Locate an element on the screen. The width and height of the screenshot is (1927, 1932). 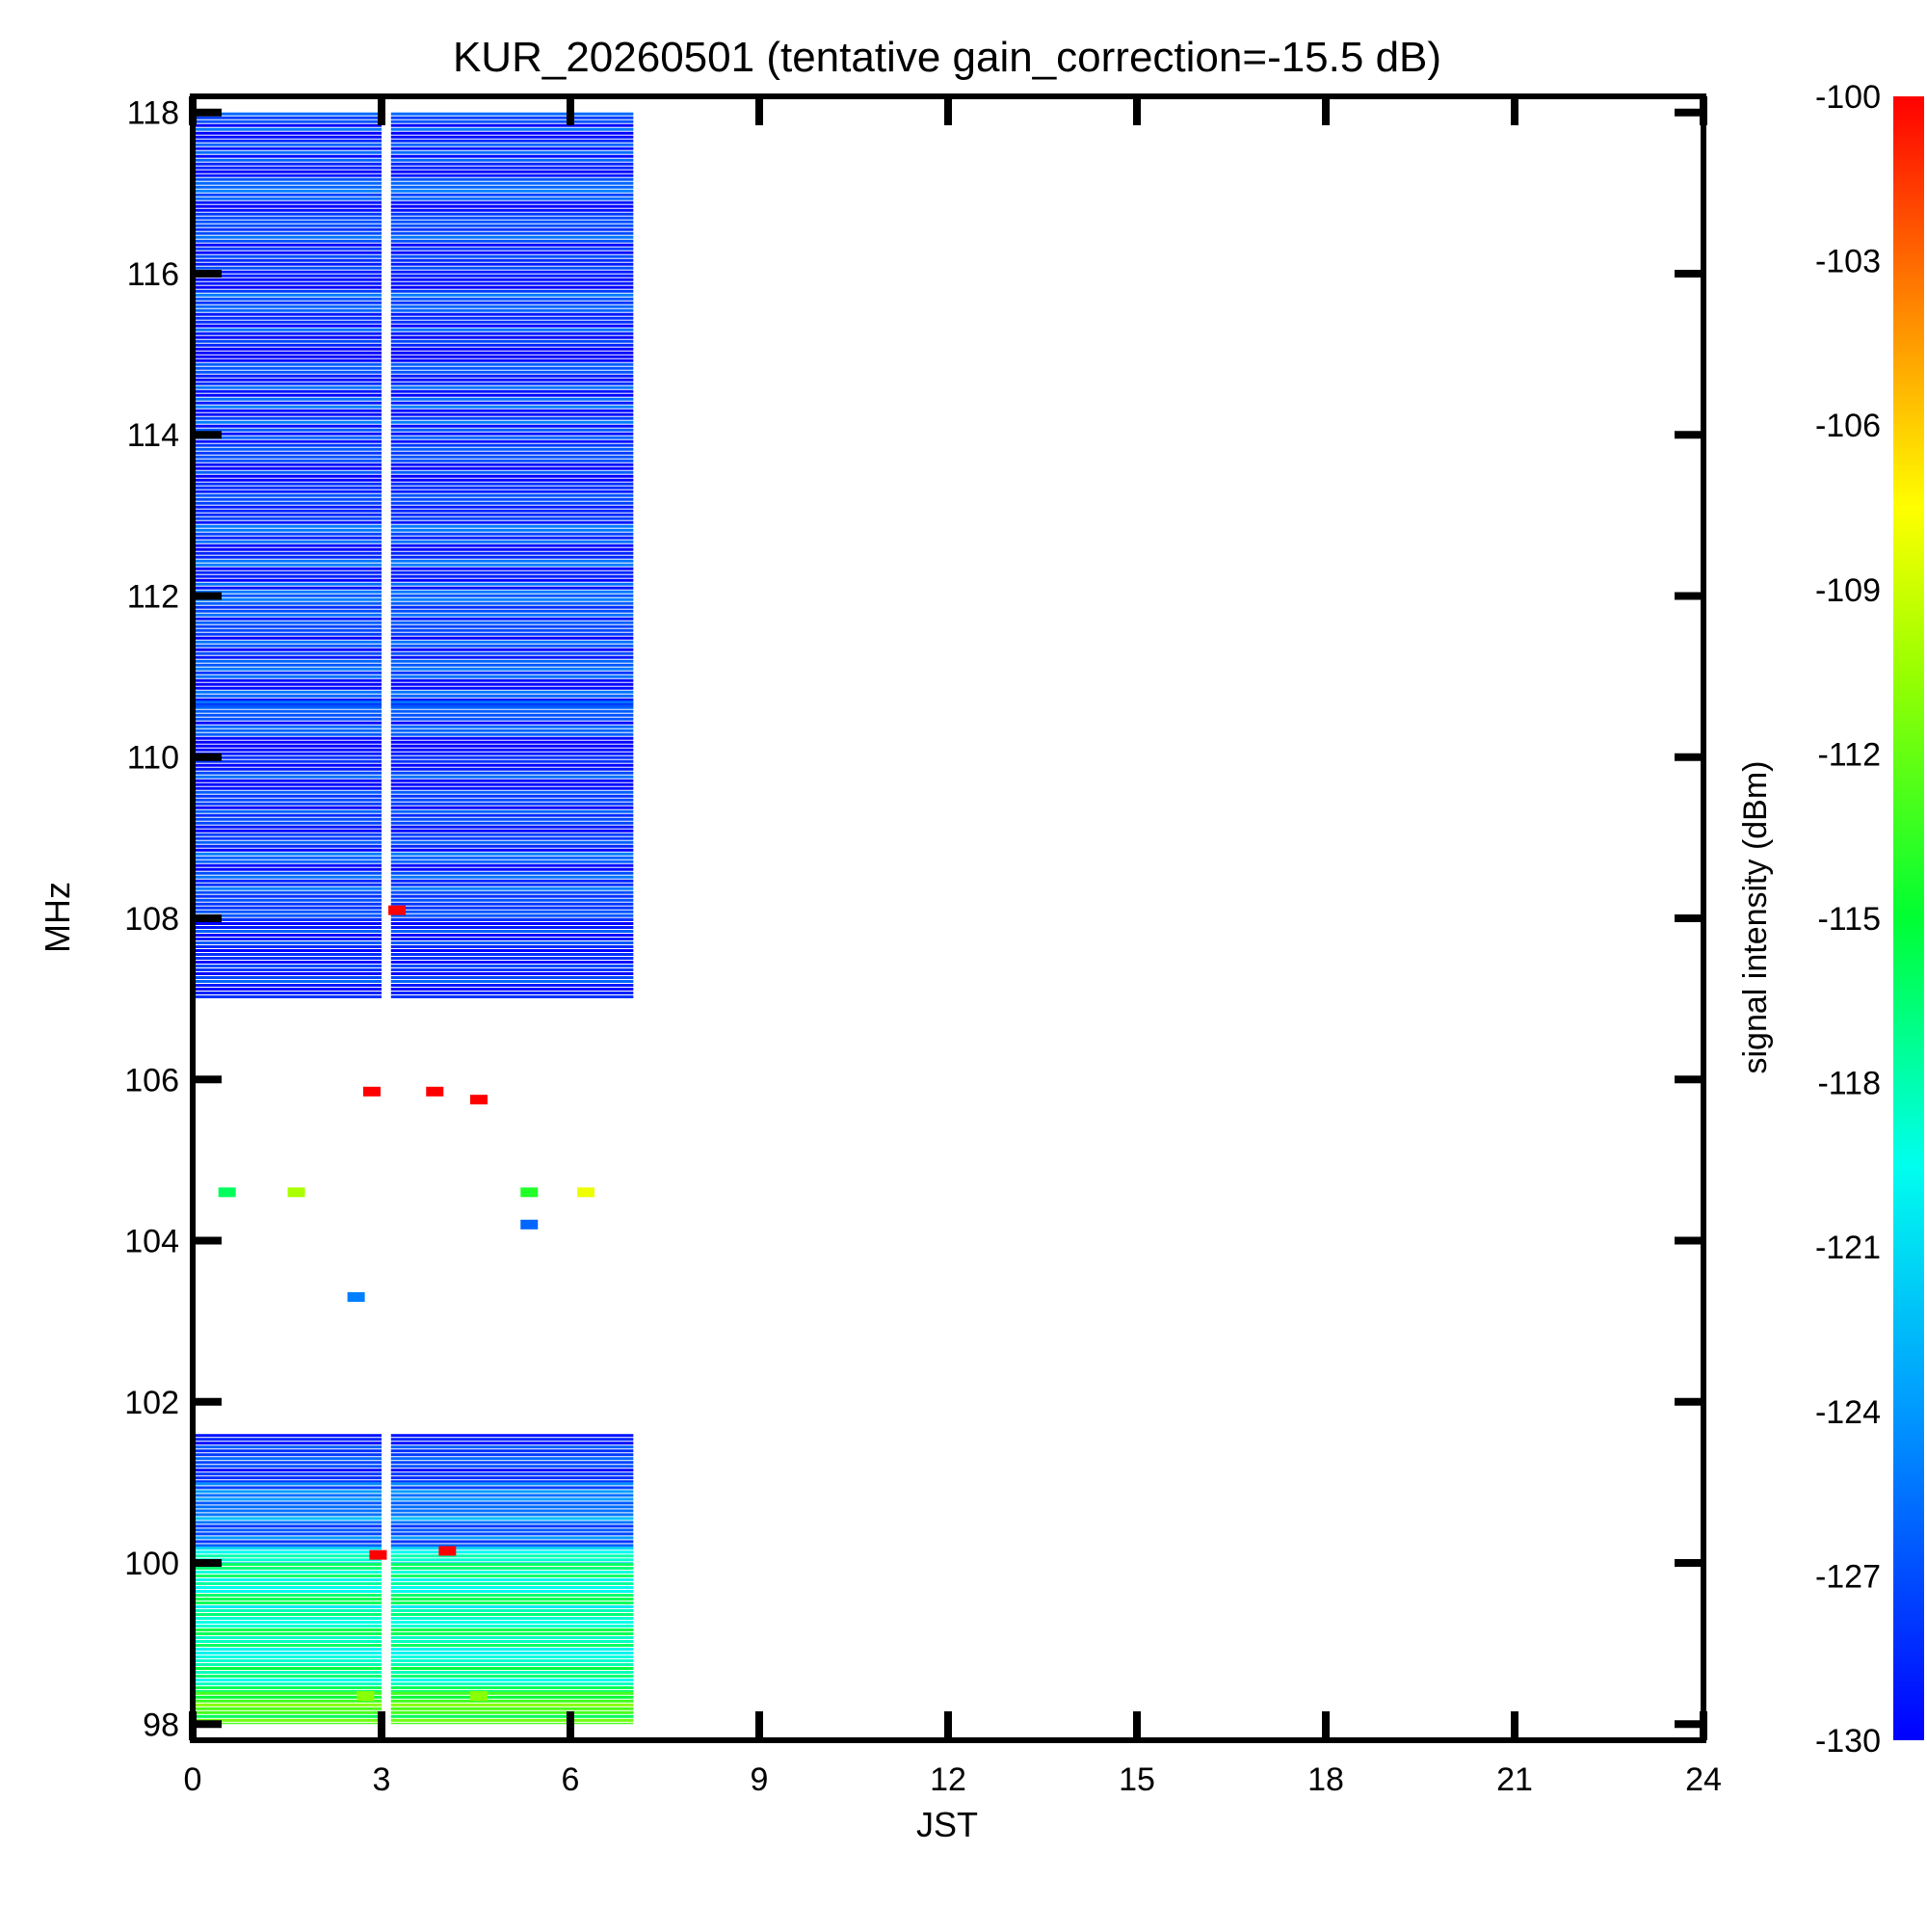
signal-spot is located at coordinates (585, 1192).